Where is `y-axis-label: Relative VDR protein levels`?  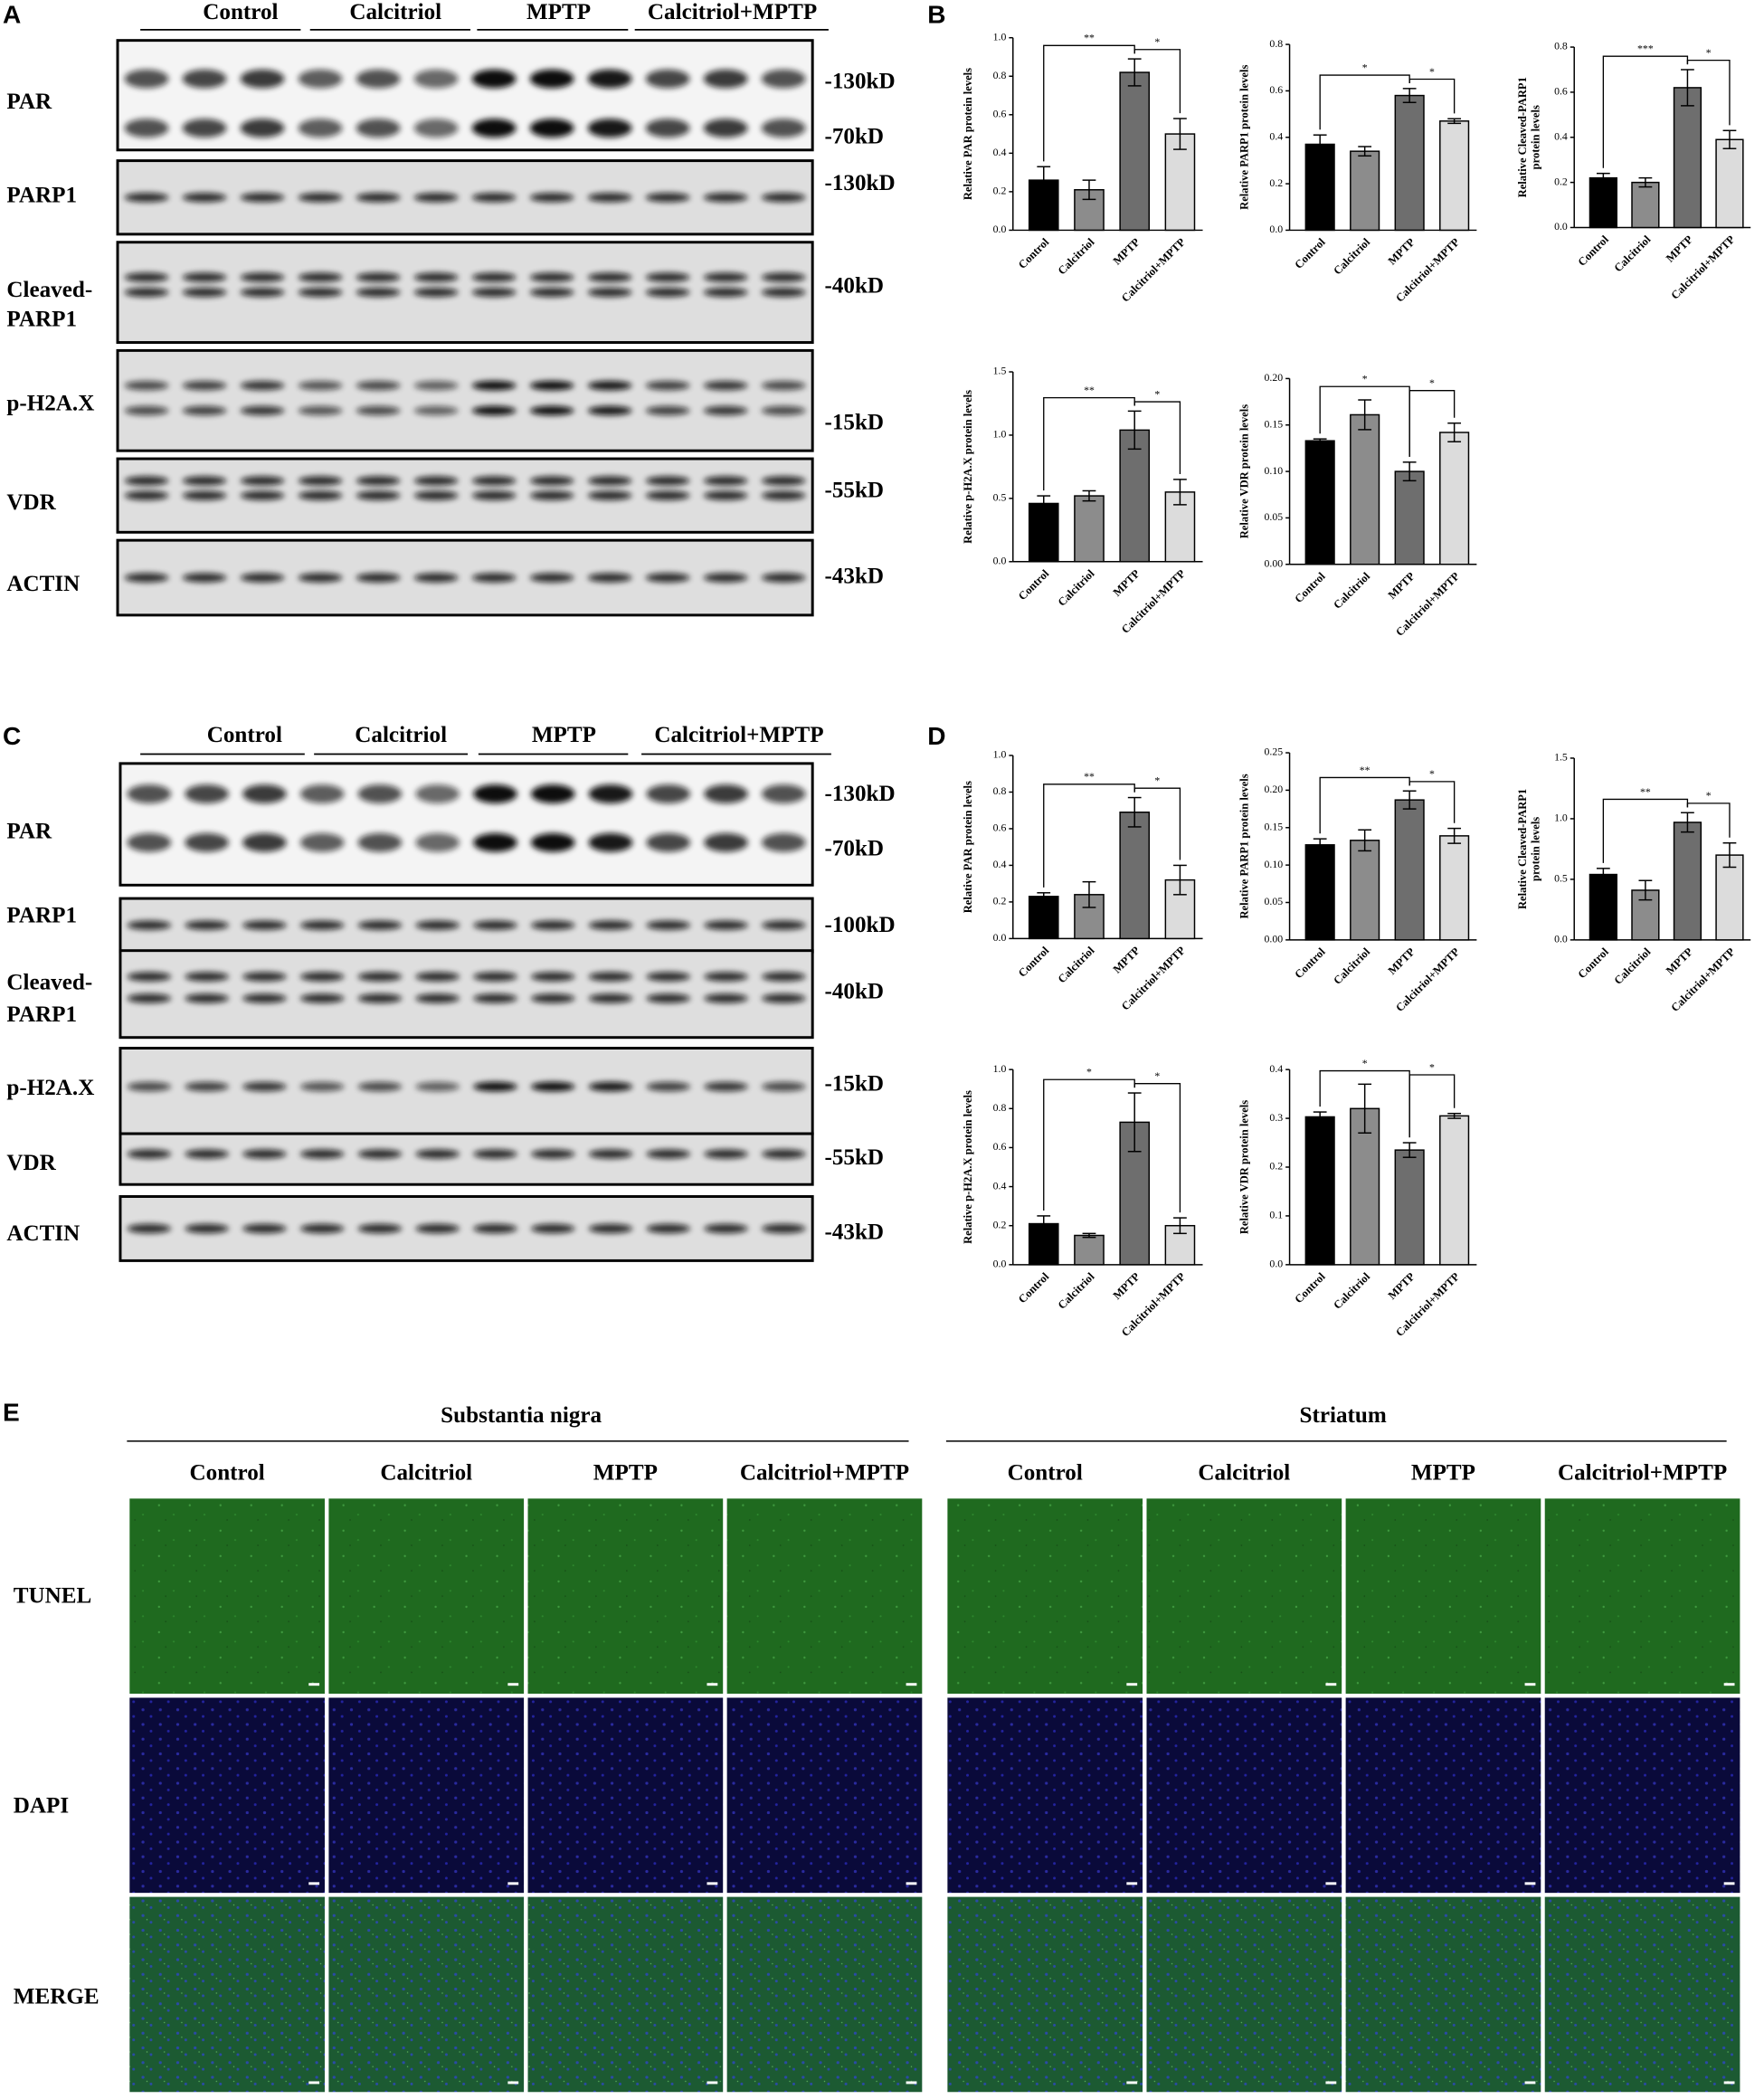
y-axis-label: Relative VDR protein levels is located at coordinates (1244, 471).